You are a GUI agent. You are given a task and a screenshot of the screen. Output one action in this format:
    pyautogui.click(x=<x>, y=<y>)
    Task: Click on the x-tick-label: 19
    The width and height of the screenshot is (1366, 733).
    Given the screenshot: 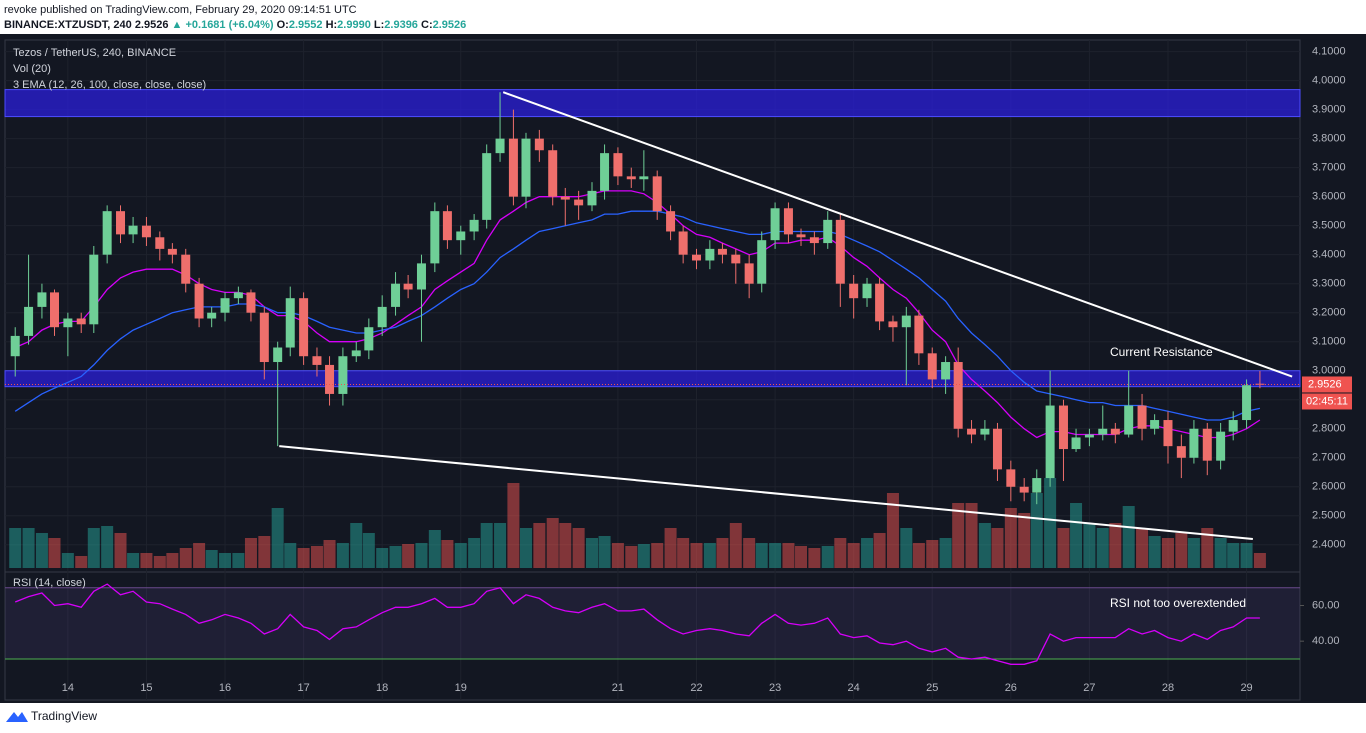 What is the action you would take?
    pyautogui.click(x=461, y=688)
    